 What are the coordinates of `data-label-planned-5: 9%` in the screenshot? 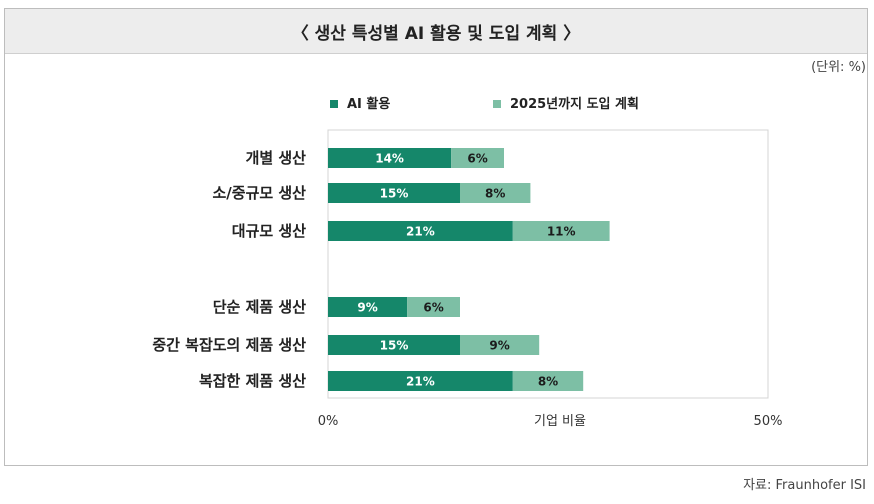 It's located at (499, 346).